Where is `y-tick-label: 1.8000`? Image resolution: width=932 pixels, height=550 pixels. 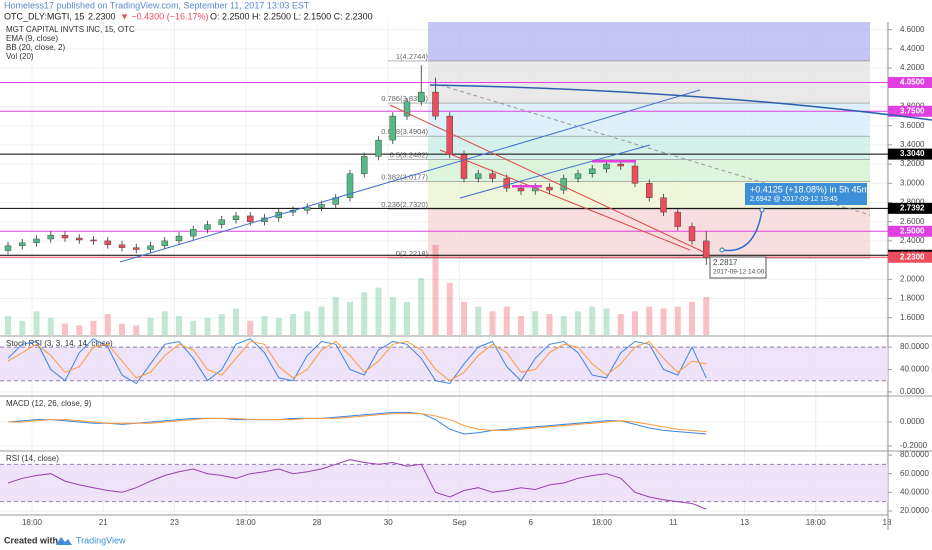 y-tick-label: 1.8000 is located at coordinates (912, 298).